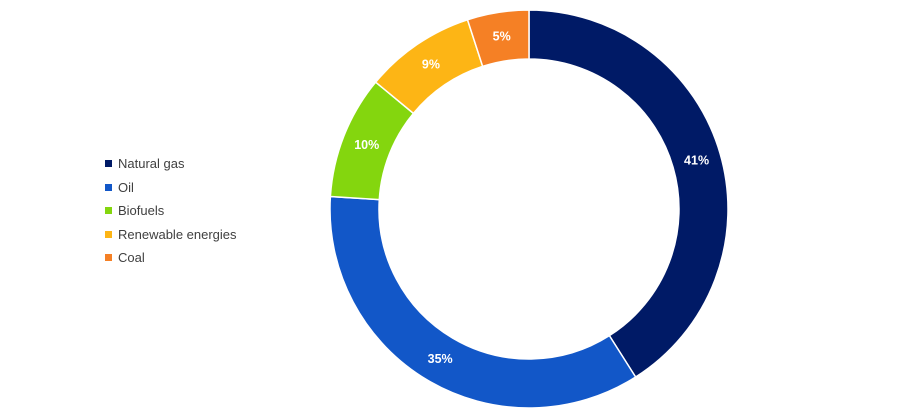  Describe the element at coordinates (126, 187) in the screenshot. I see `legend-label: Oil` at that location.